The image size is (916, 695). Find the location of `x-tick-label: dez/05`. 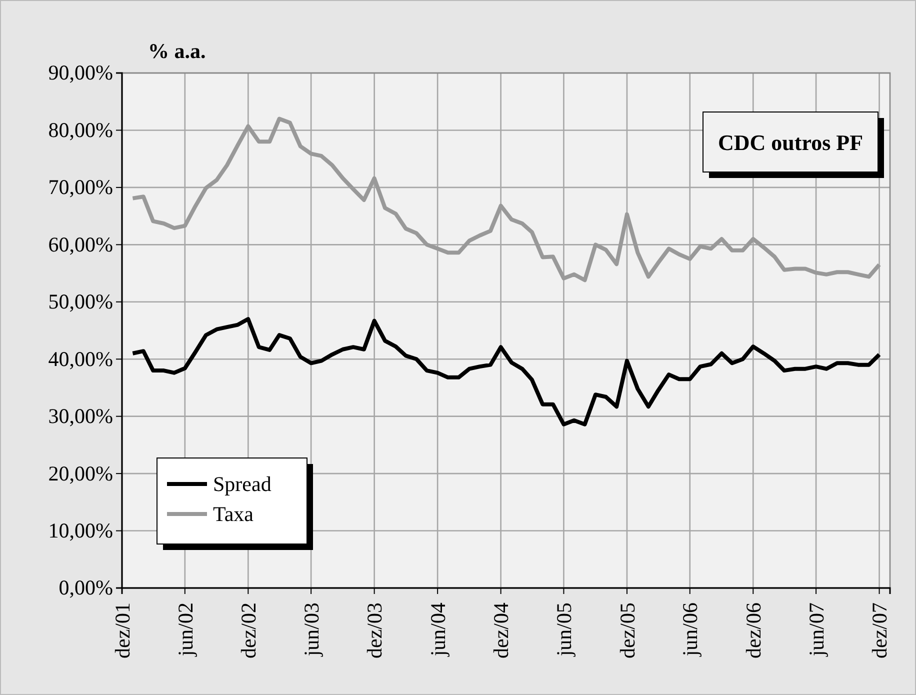

x-tick-label: dez/05 is located at coordinates (627, 630).